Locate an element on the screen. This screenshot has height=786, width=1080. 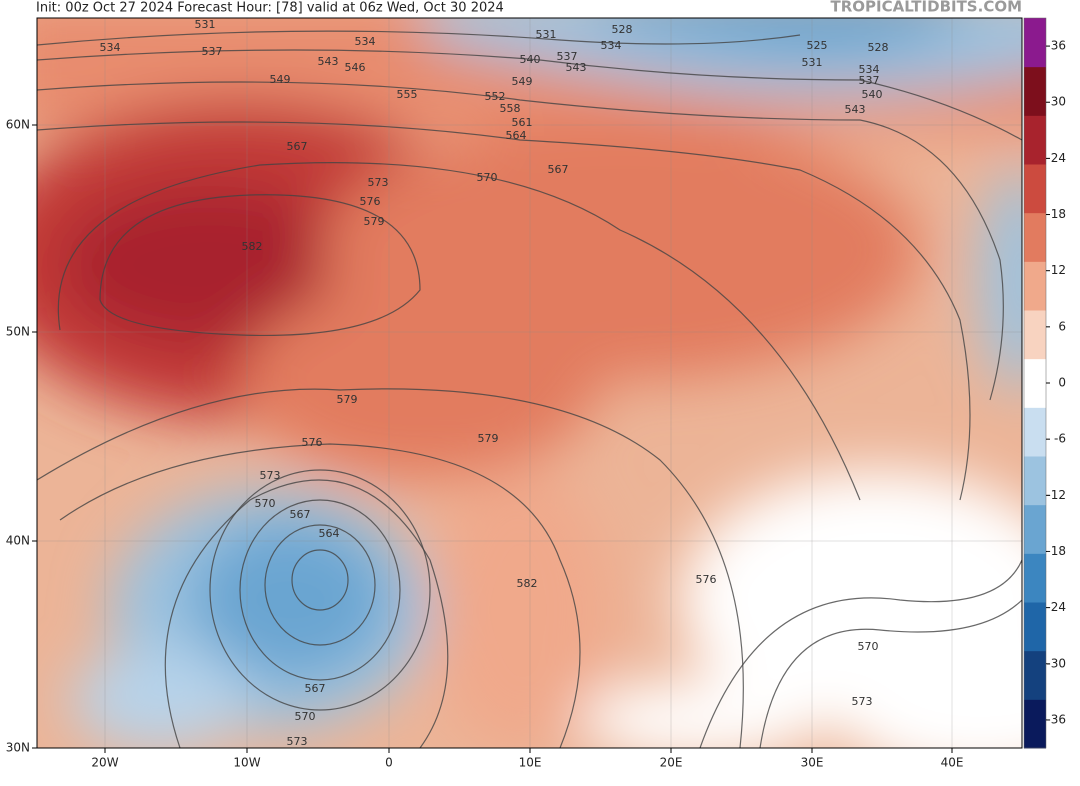
colorbar: 36 30 24 18 12 6 0 -6 -12 -18 -24 -30 -36 is located at coordinates (1044, 383).